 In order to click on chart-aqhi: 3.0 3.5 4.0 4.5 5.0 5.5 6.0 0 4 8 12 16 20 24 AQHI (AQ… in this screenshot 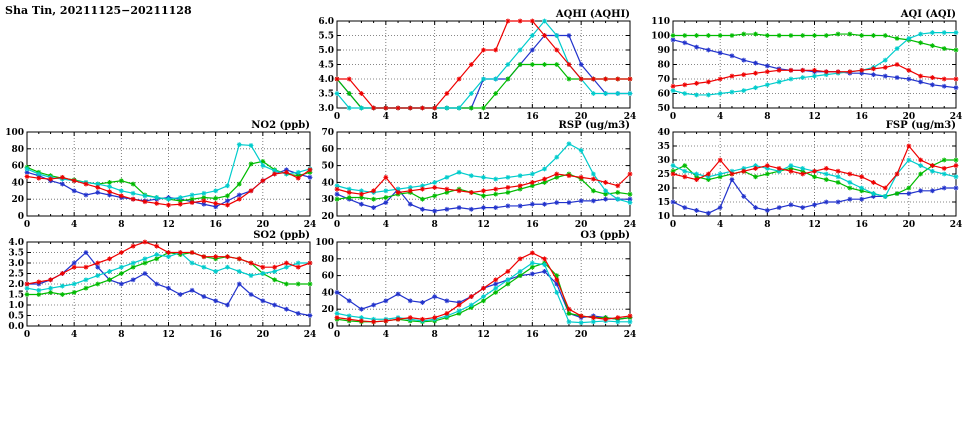, I will do `click(478, 68)`.